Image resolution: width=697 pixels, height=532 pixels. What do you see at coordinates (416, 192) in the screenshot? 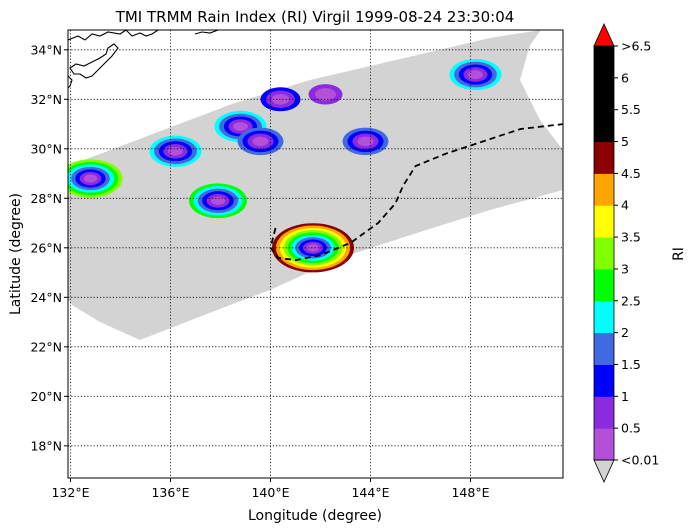
I see `storm-track` at bounding box center [416, 192].